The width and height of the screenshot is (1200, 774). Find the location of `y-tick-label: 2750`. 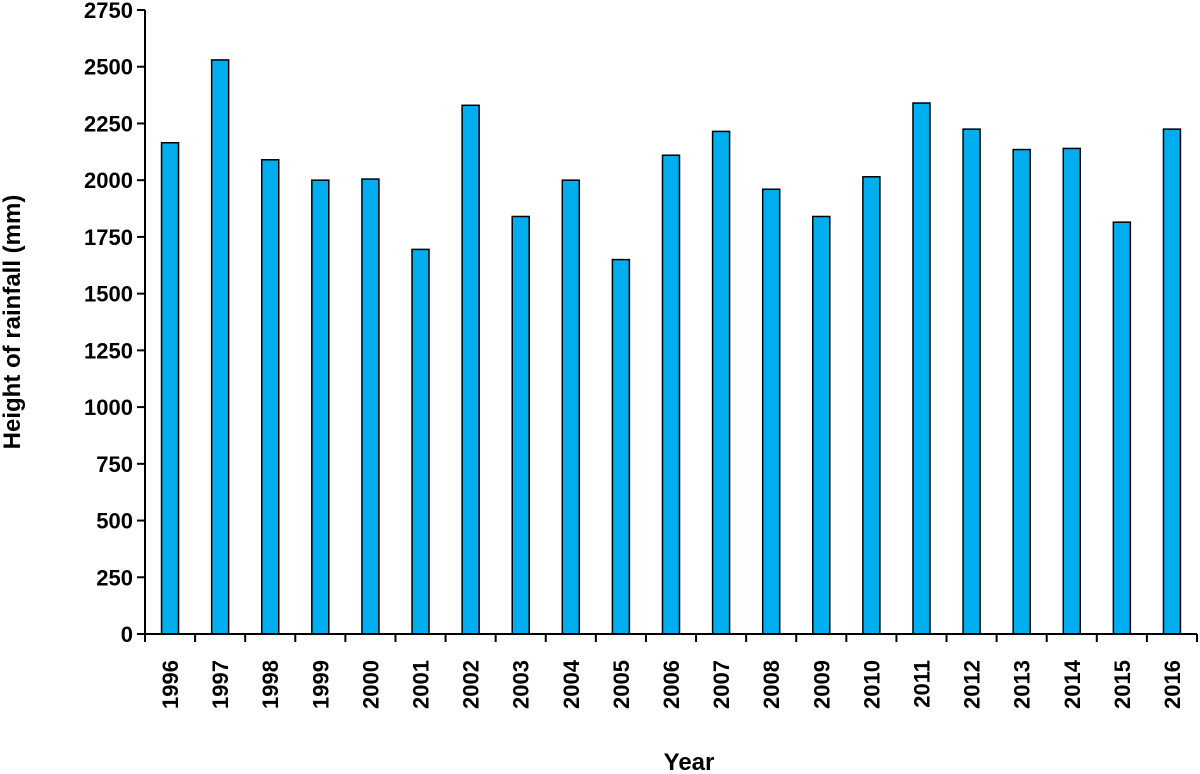

y-tick-label: 2750 is located at coordinates (108, 11).